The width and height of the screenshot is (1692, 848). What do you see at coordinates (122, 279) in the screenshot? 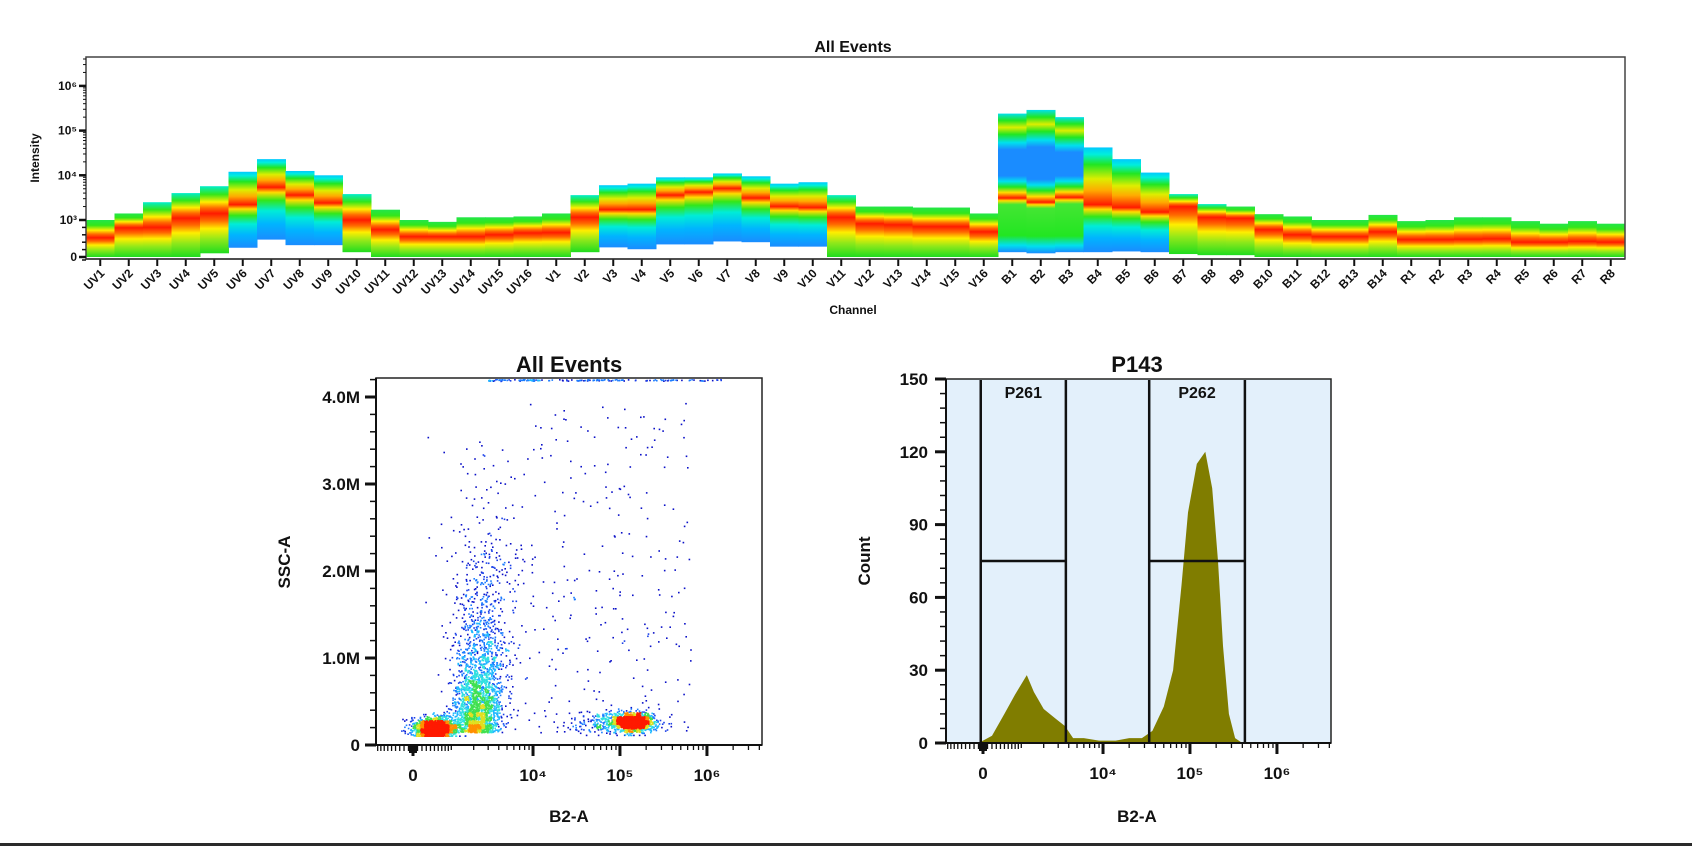
I see `channel-label: UV2` at bounding box center [122, 279].